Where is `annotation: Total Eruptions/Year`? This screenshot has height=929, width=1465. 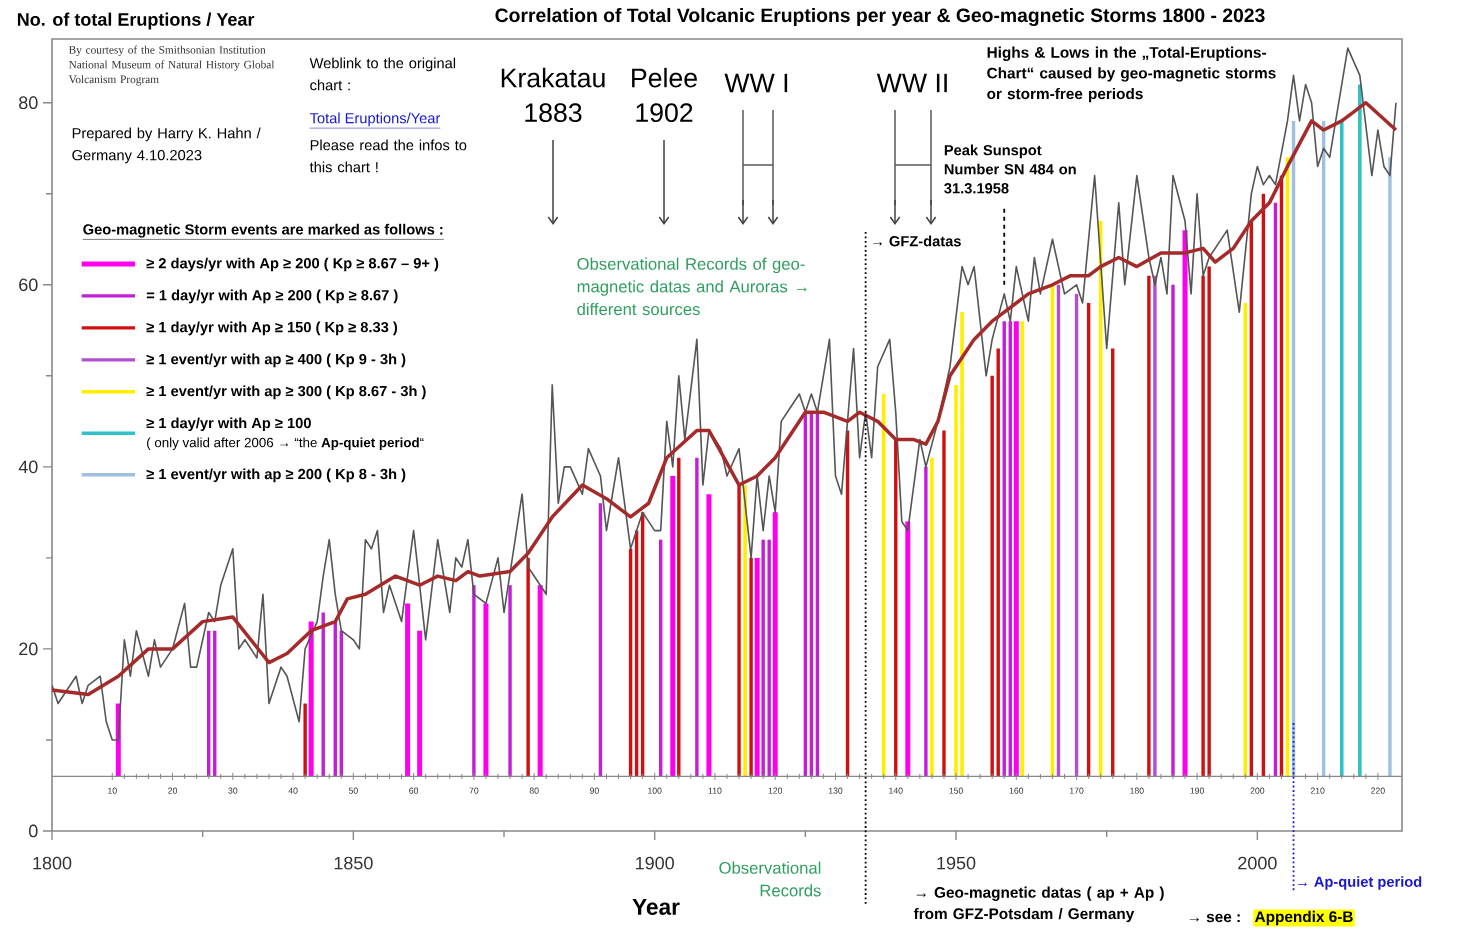
annotation: Total Eruptions/Year is located at coordinates (375, 119).